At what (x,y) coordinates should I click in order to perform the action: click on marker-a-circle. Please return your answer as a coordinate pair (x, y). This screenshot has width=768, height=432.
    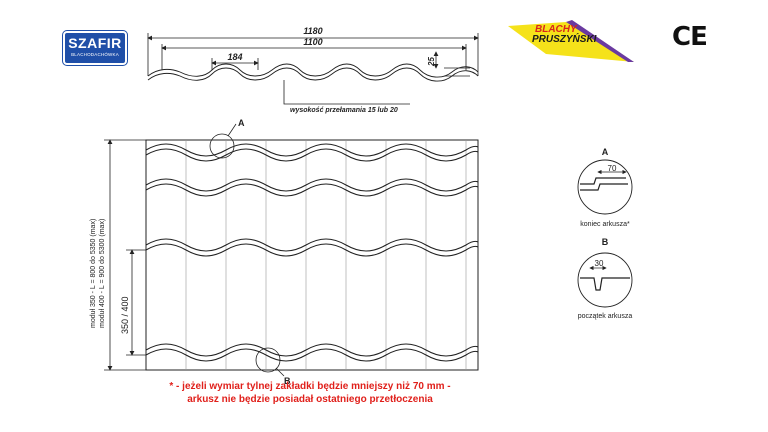
    Looking at the image, I should click on (222, 146).